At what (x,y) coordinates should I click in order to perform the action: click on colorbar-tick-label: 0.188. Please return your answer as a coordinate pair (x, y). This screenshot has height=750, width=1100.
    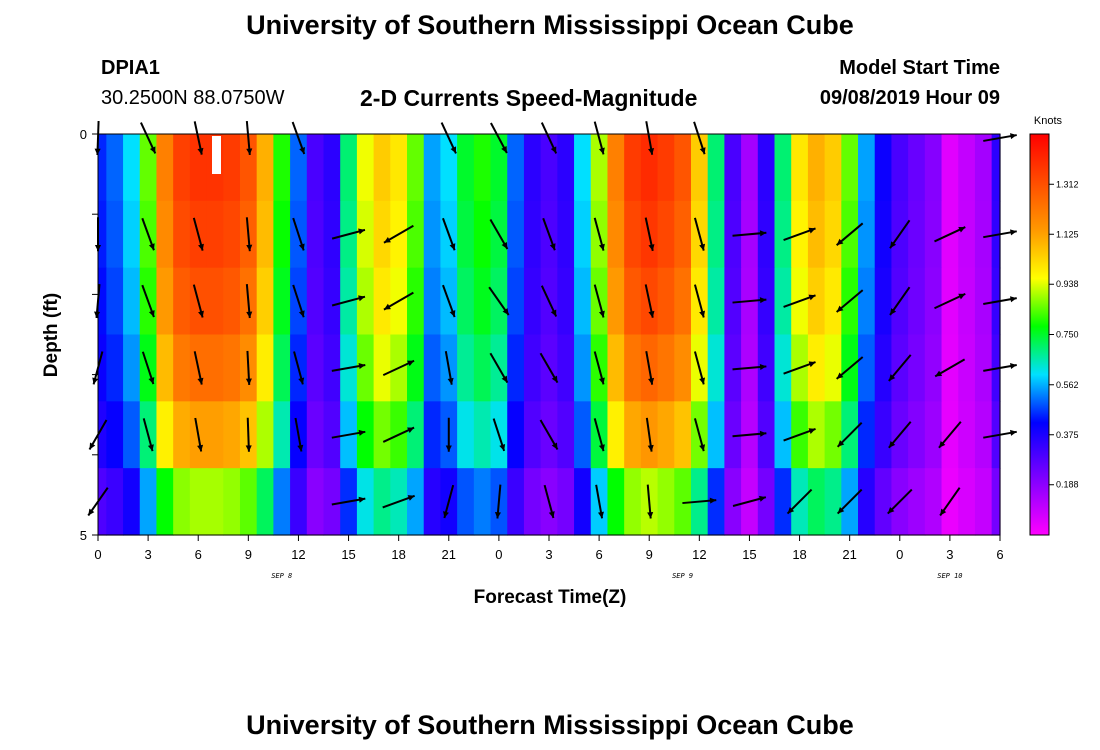
    Looking at the image, I should click on (1067, 485).